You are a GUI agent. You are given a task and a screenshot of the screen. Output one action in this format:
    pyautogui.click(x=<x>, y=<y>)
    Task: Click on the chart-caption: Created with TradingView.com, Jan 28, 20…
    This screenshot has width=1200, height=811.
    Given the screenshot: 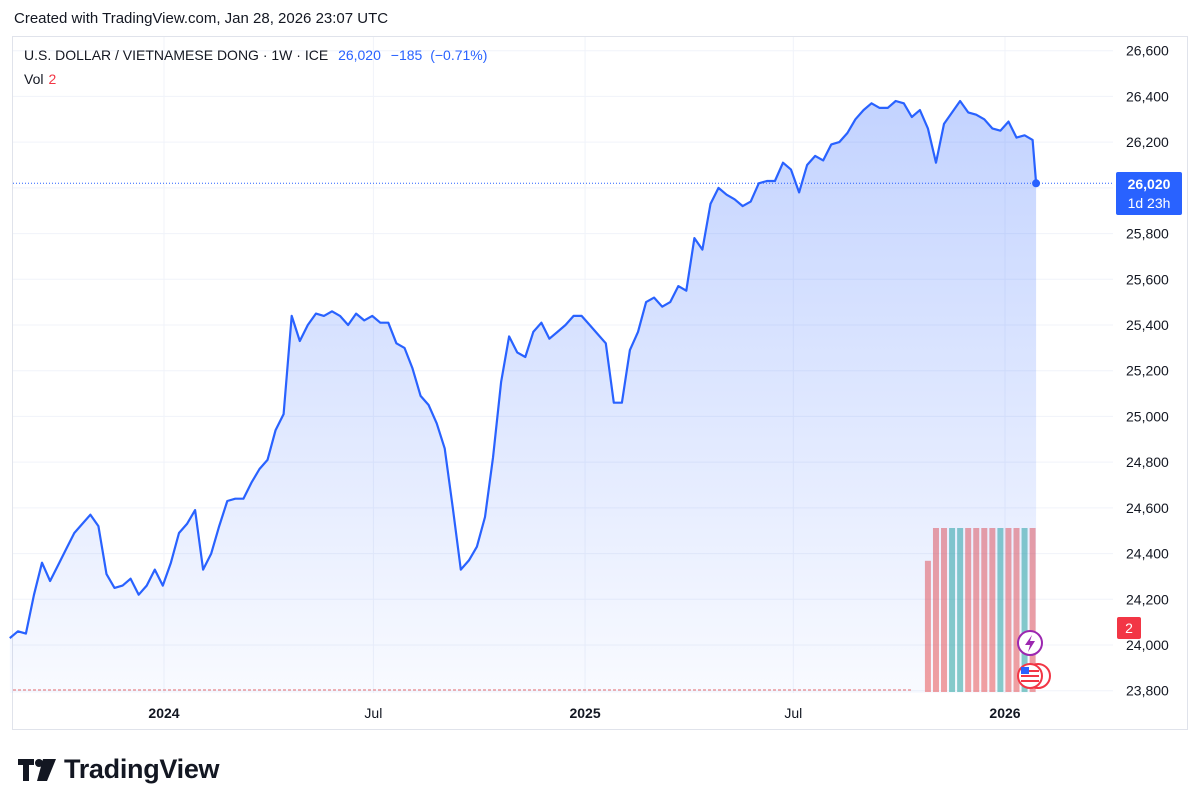 What is the action you would take?
    pyautogui.click(x=201, y=18)
    